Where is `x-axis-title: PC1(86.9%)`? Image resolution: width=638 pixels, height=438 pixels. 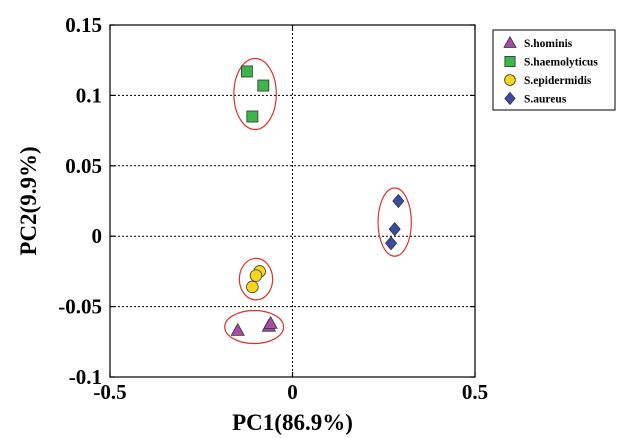 x-axis-title: PC1(86.9%) is located at coordinates (292, 422).